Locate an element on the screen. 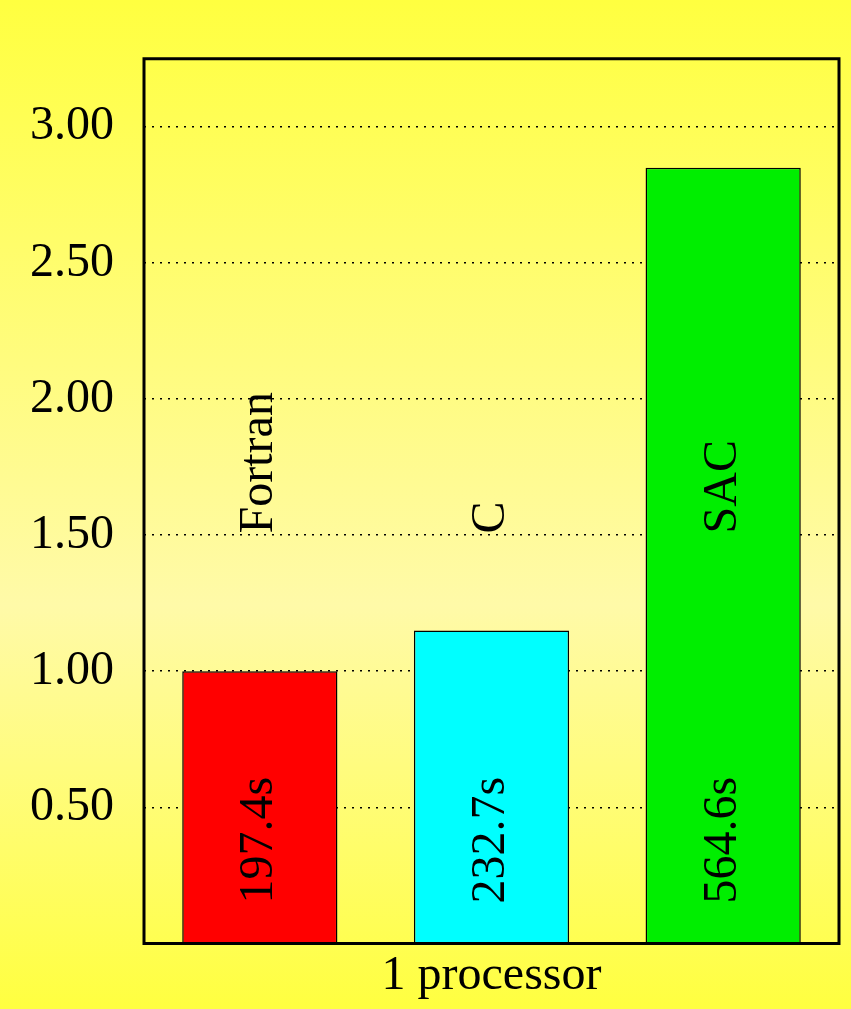 This screenshot has height=1009, width=851. x-tick-label: C is located at coordinates (488, 517).